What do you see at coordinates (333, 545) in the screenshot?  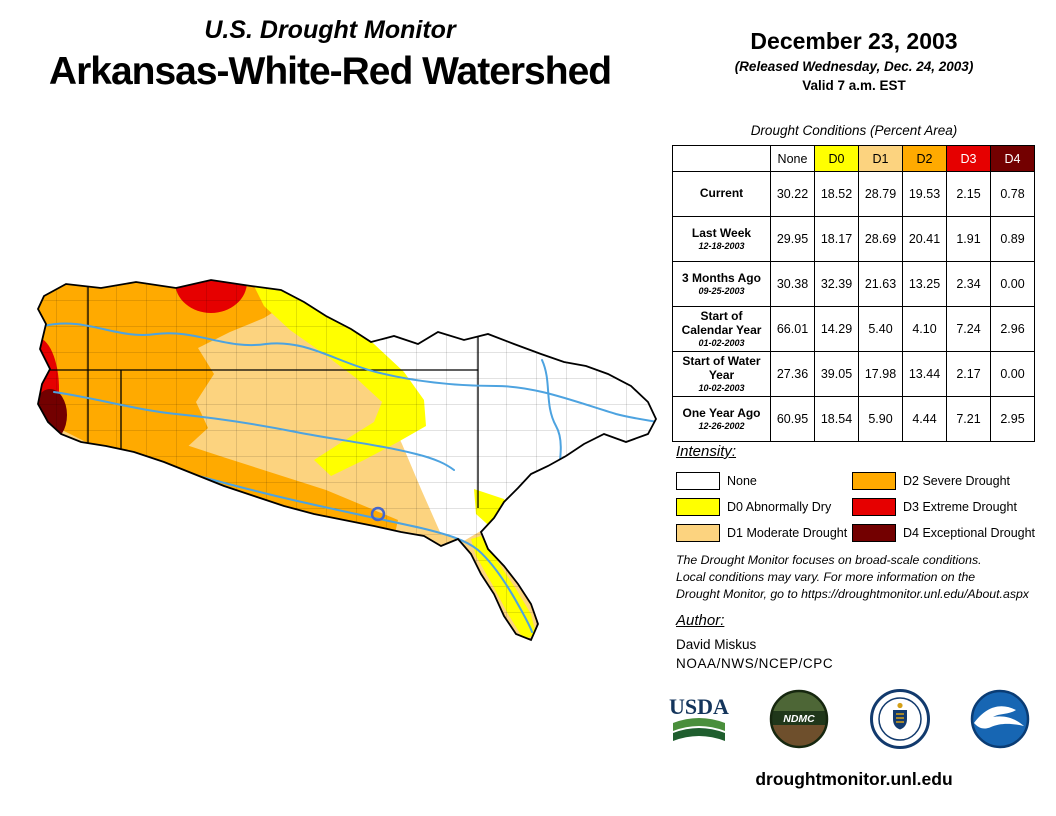 I see `red-river` at bounding box center [333, 545].